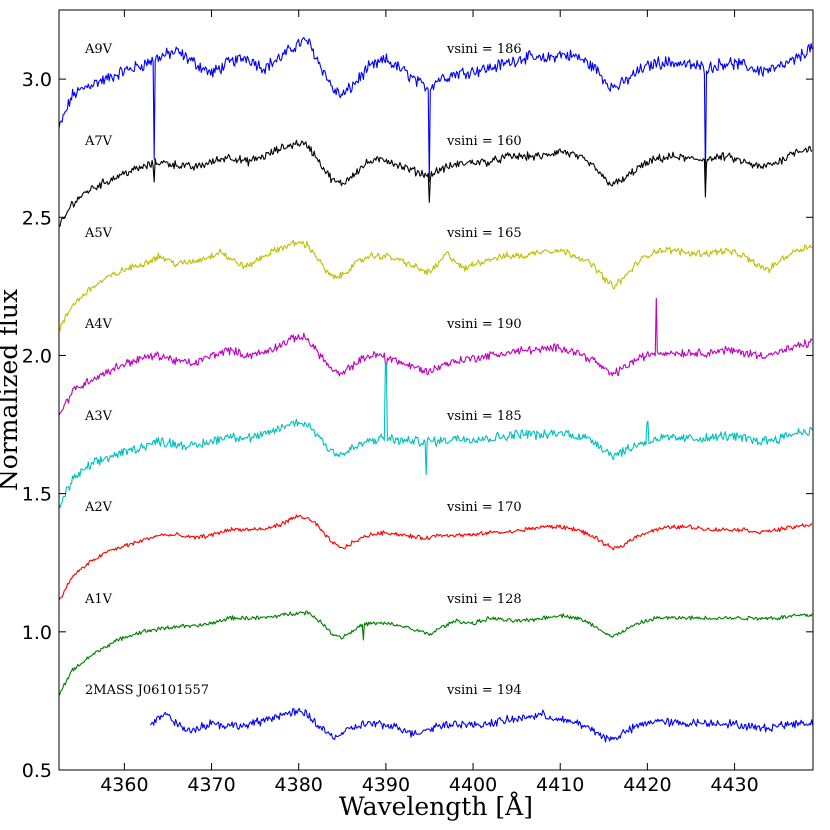 Image resolution: width=830 pixels, height=830 pixels. I want to click on y-tick-label: 1.5, so click(37, 495).